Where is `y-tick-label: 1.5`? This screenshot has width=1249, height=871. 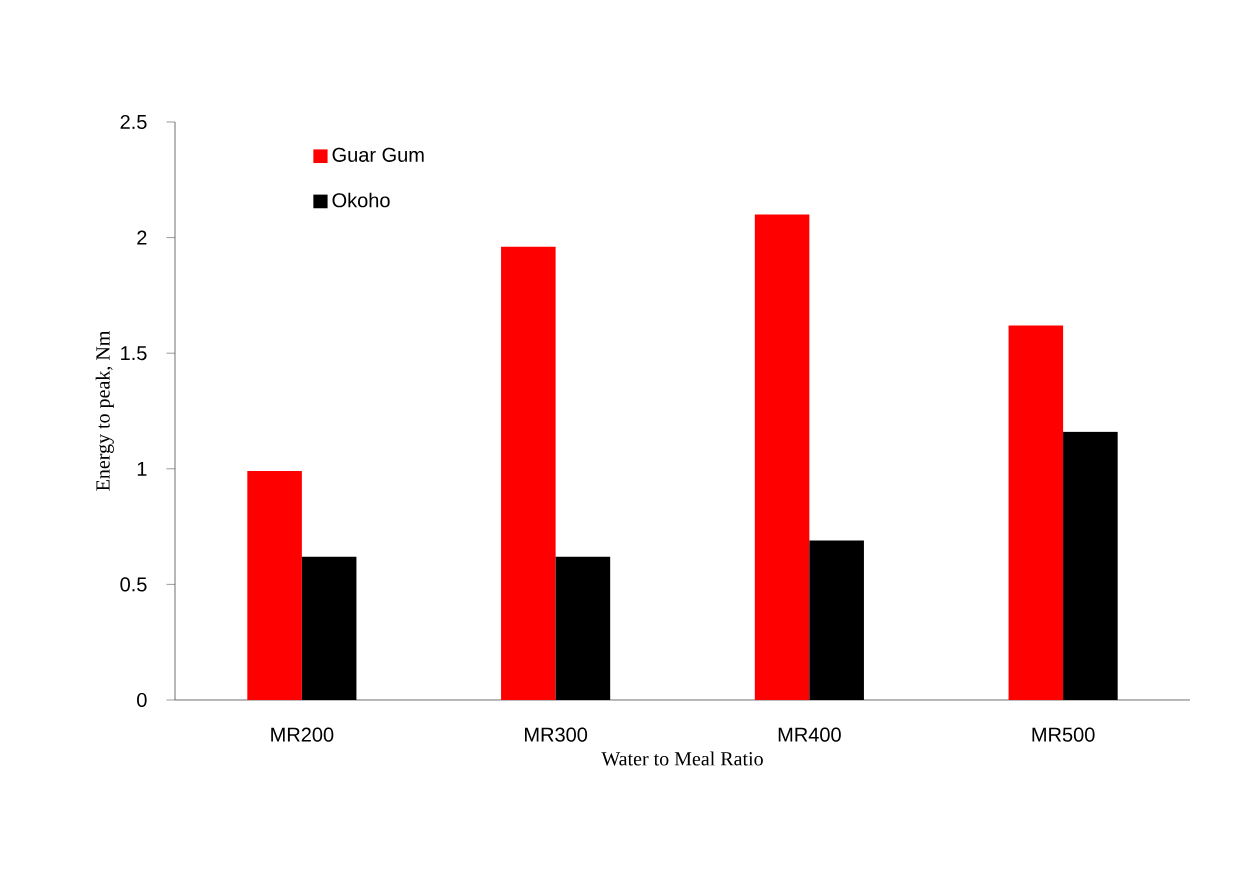
y-tick-label: 1.5 is located at coordinates (134, 353).